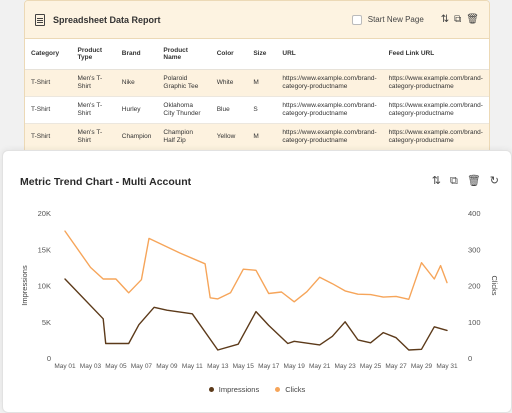  I want to click on x-tick-label: May 23, so click(345, 366).